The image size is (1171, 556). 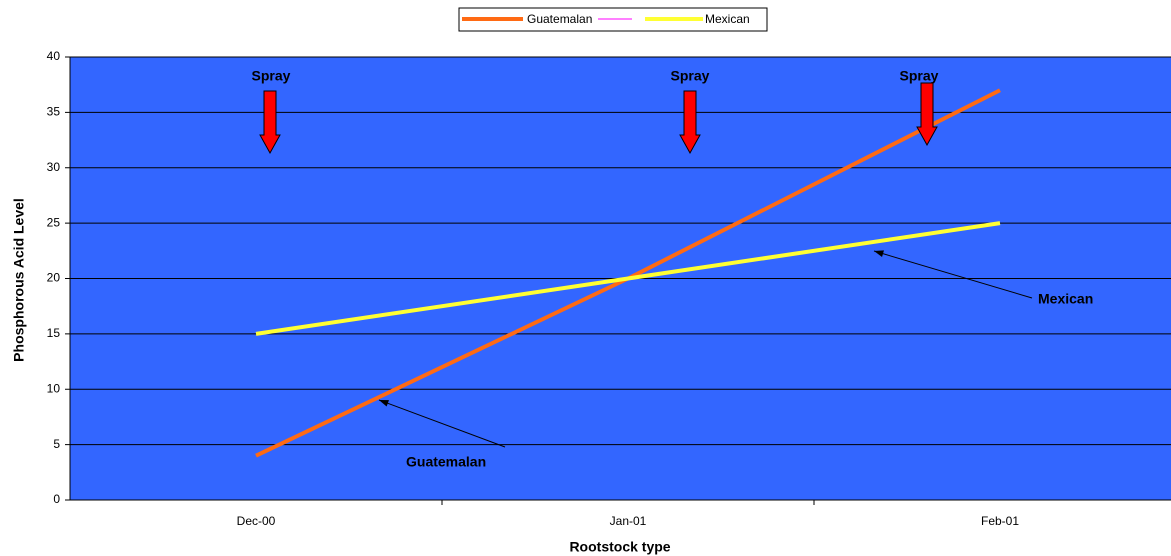 What do you see at coordinates (628, 521) in the screenshot?
I see `x-tick-label: Jan-01` at bounding box center [628, 521].